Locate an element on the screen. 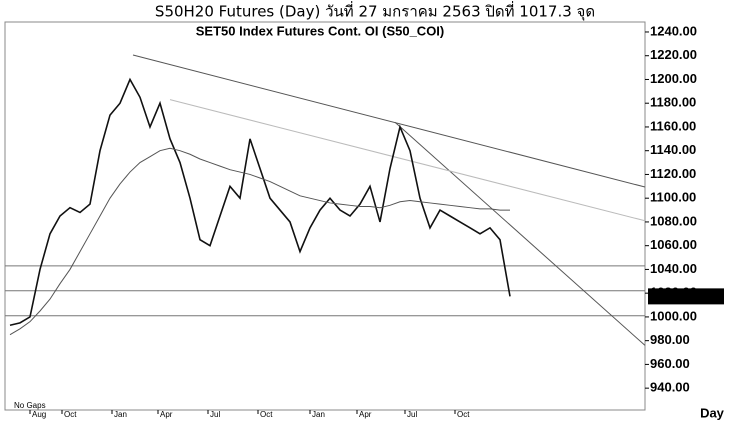  x-unit: Day is located at coordinates (712, 412).